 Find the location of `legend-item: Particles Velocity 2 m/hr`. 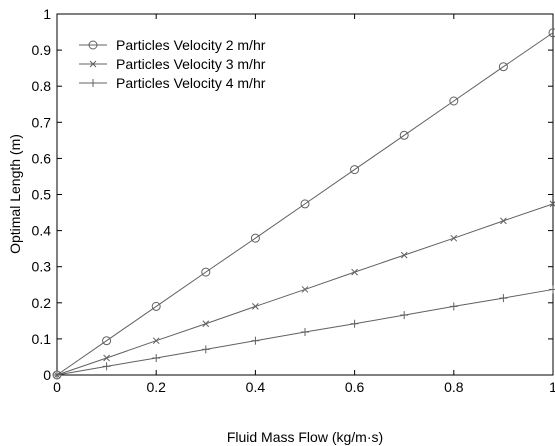

legend-item: Particles Velocity 2 m/hr is located at coordinates (172, 45).